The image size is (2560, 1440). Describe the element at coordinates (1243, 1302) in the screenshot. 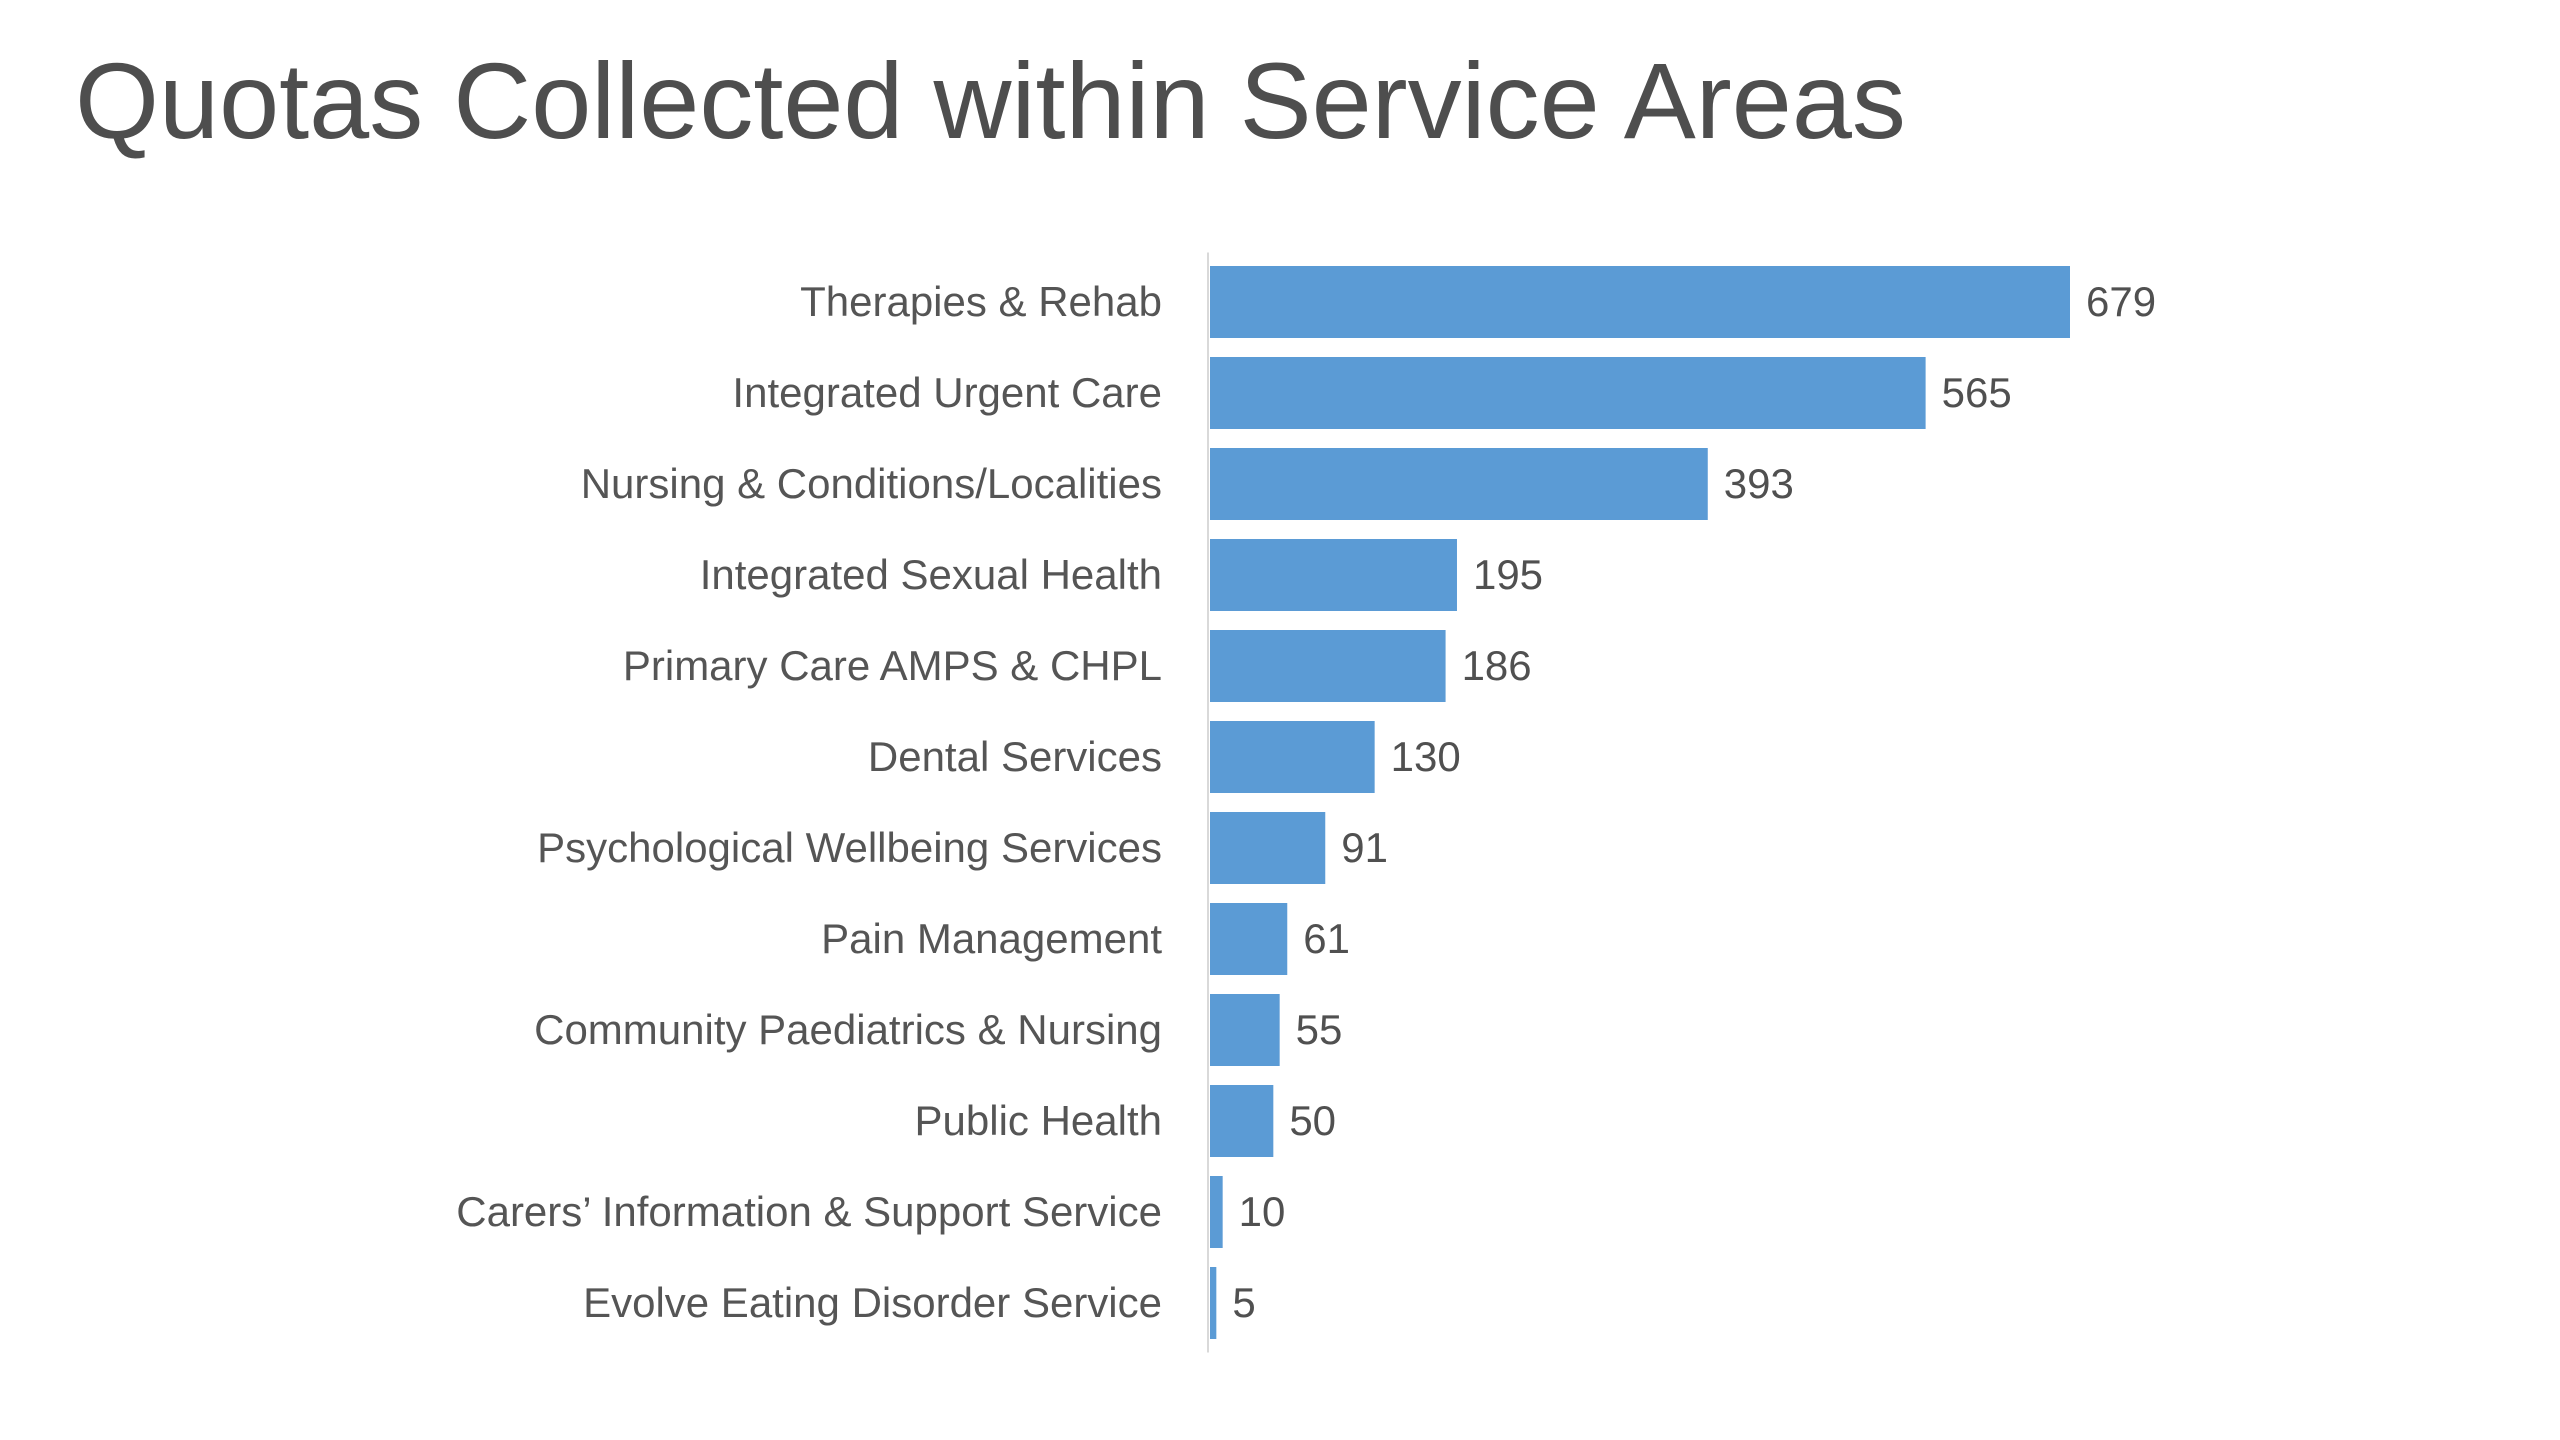

I see `data-label: 5` at that location.